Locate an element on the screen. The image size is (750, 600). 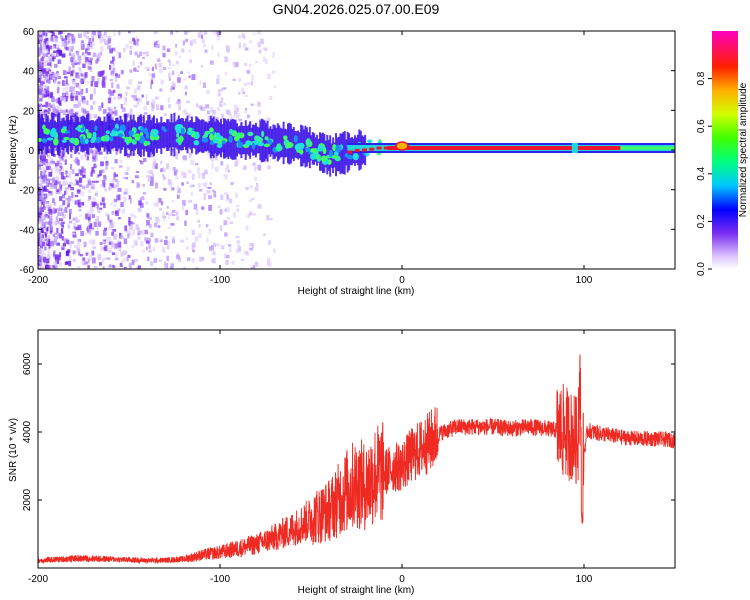
snr-y-tick-label: 2000 is located at coordinates (27, 499).